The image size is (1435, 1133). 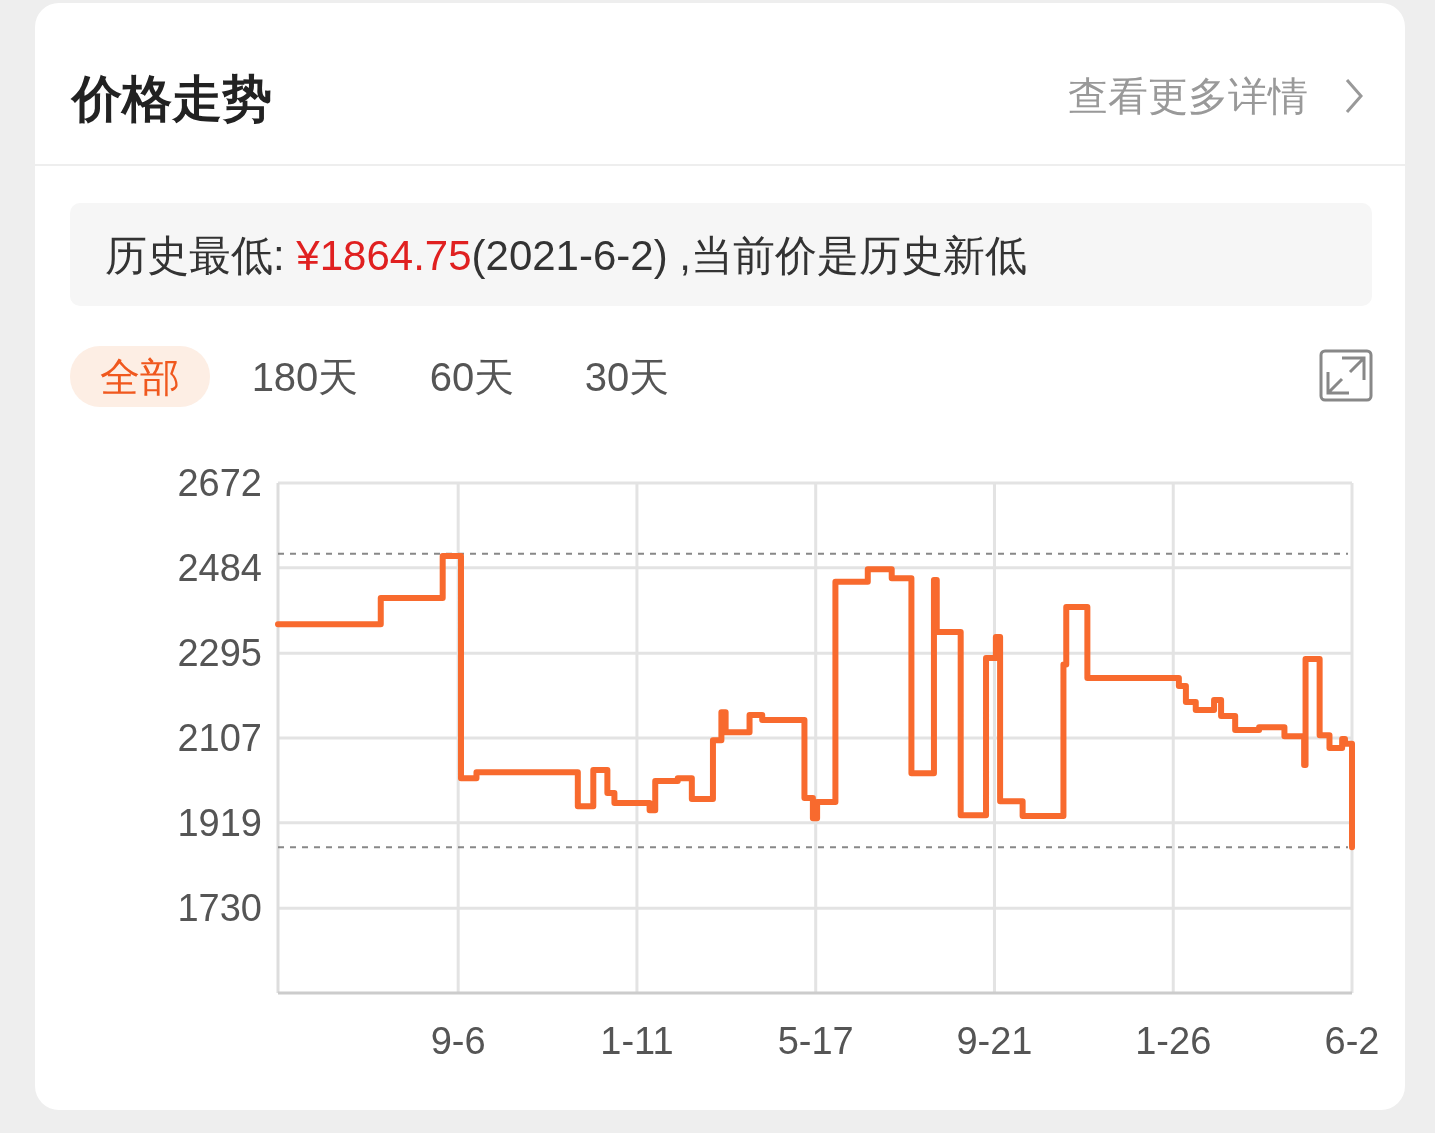 I want to click on text: 60天, so click(x=472, y=377).